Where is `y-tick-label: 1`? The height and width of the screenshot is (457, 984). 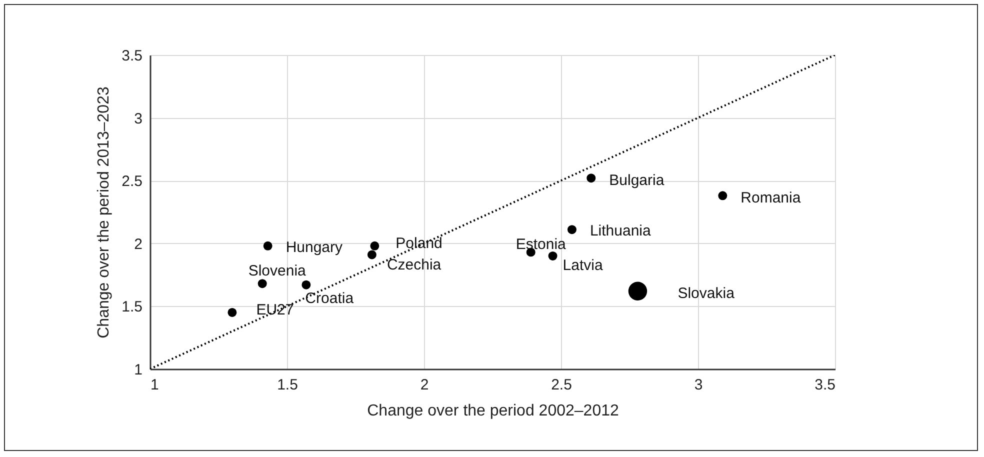 y-tick-label: 1 is located at coordinates (138, 370).